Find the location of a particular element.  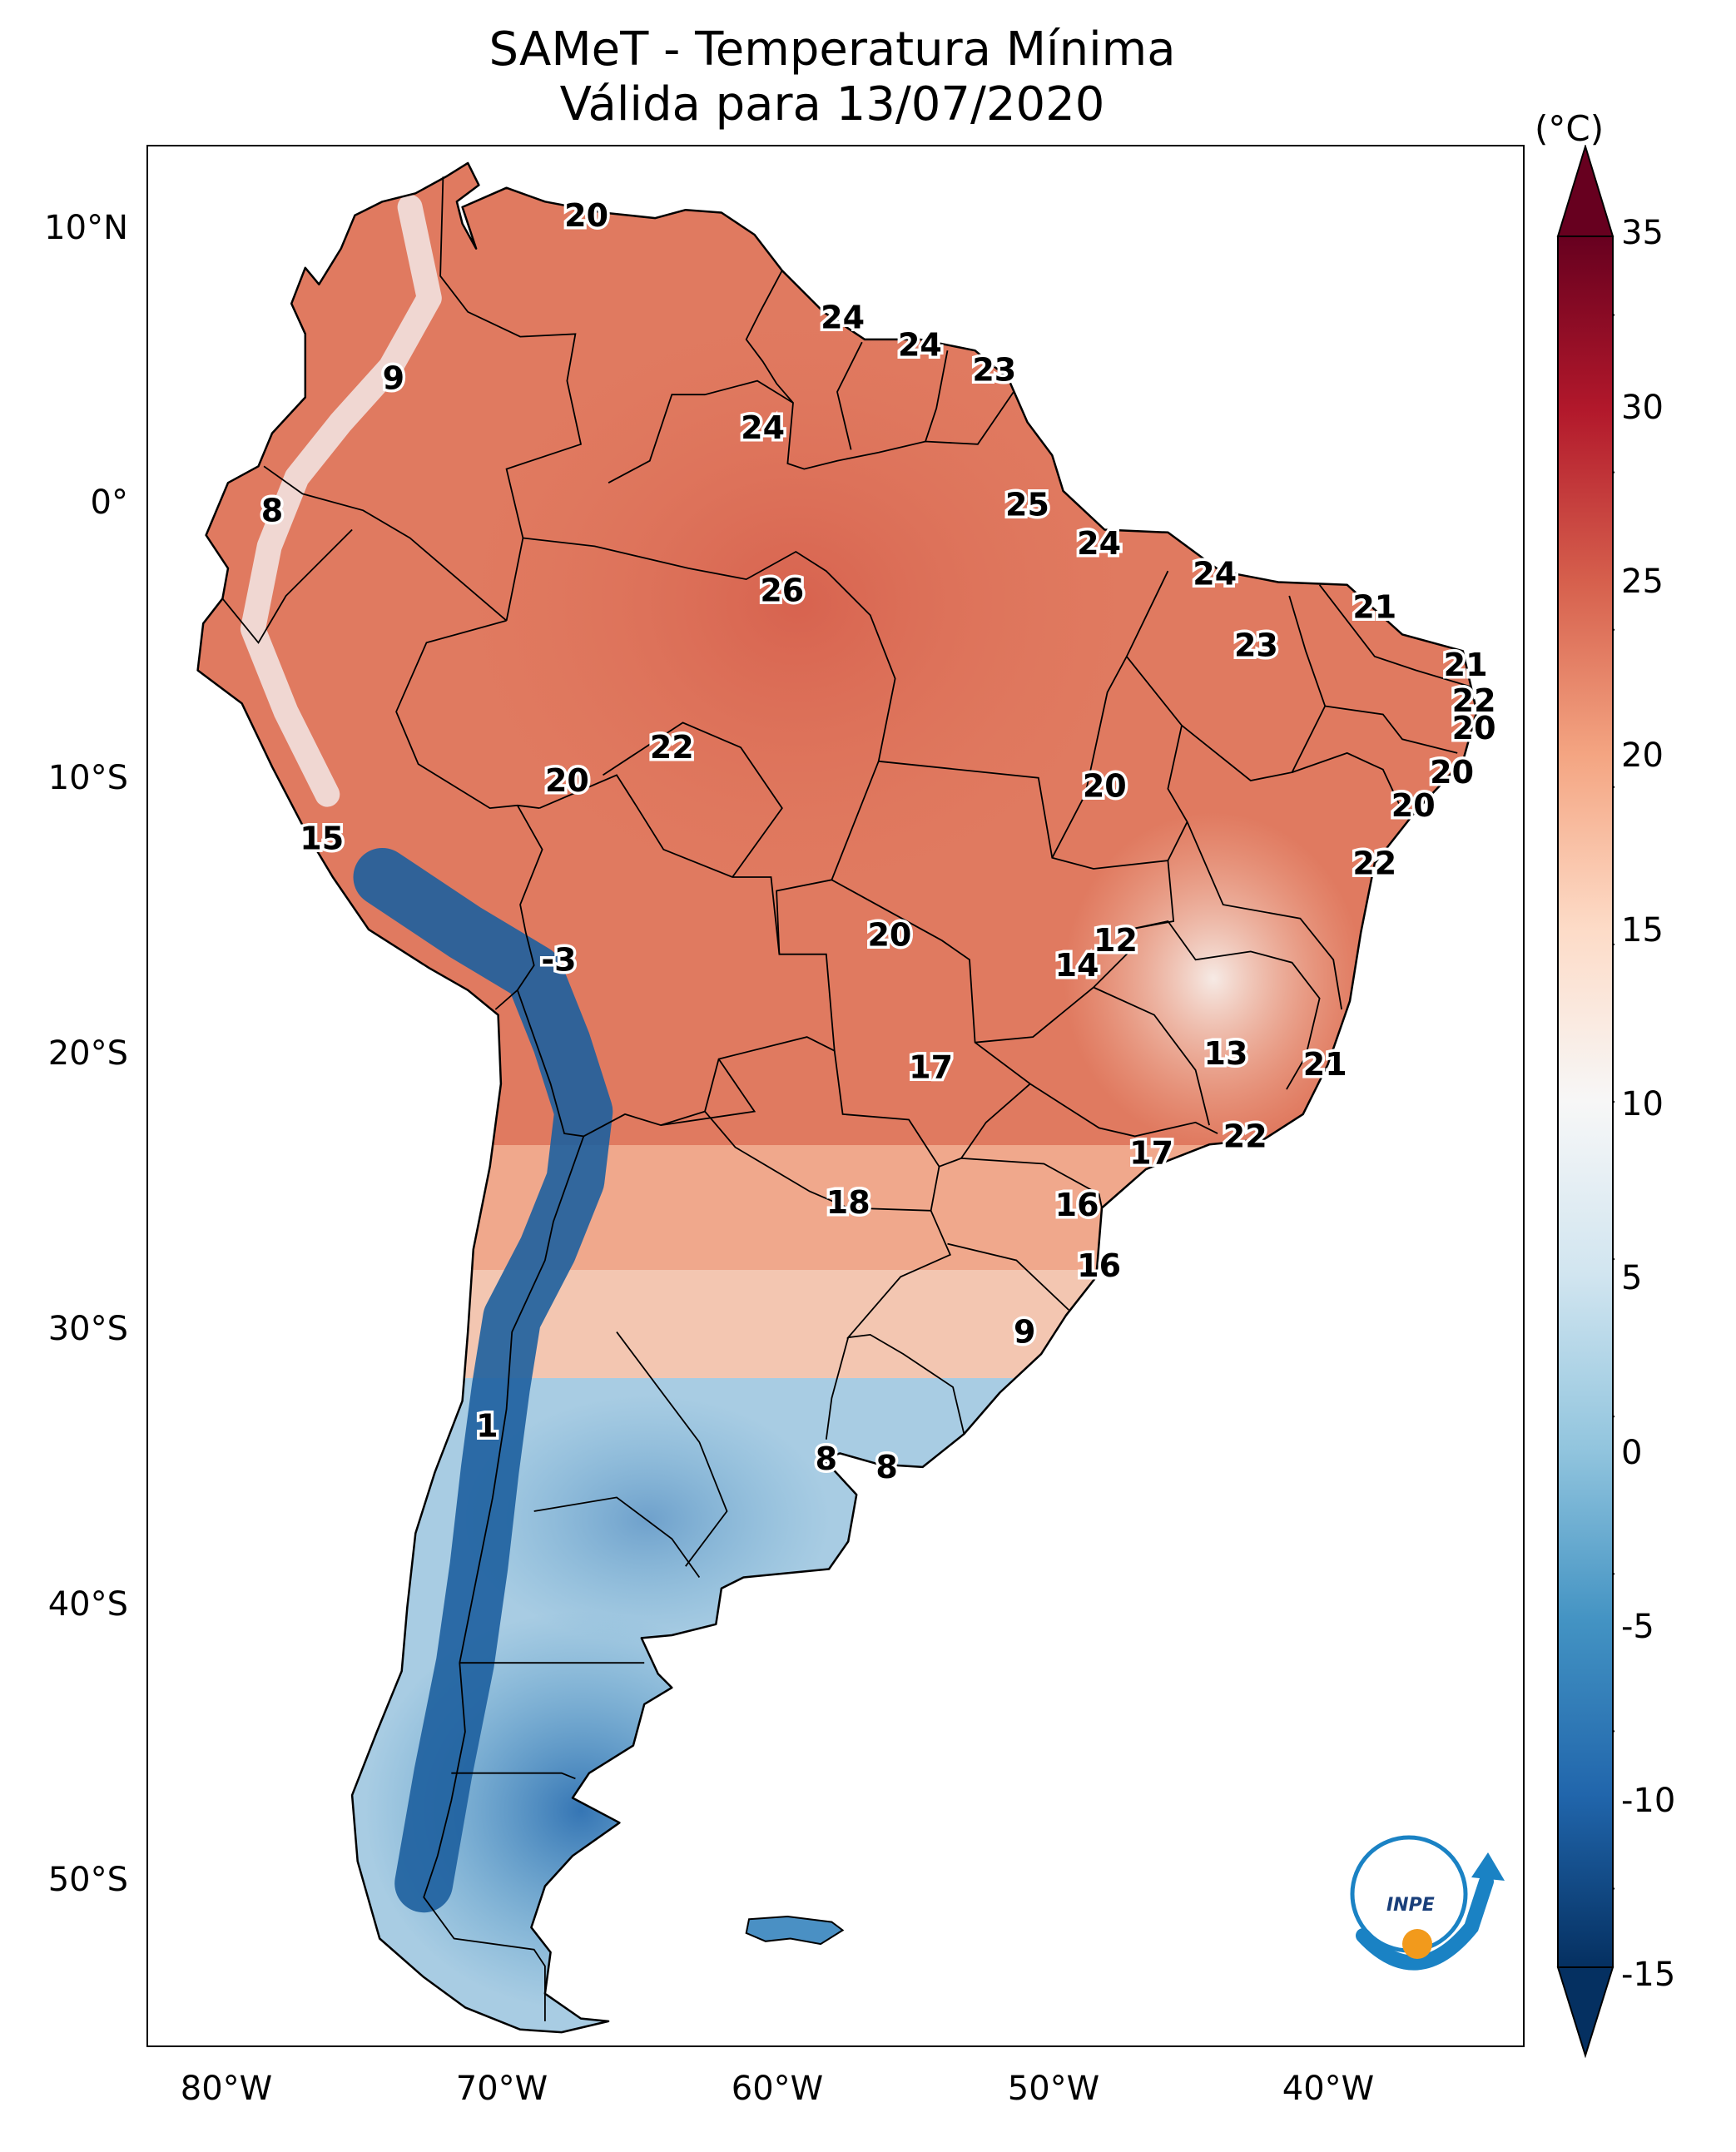

north-andes-cool-band is located at coordinates (341, 500).